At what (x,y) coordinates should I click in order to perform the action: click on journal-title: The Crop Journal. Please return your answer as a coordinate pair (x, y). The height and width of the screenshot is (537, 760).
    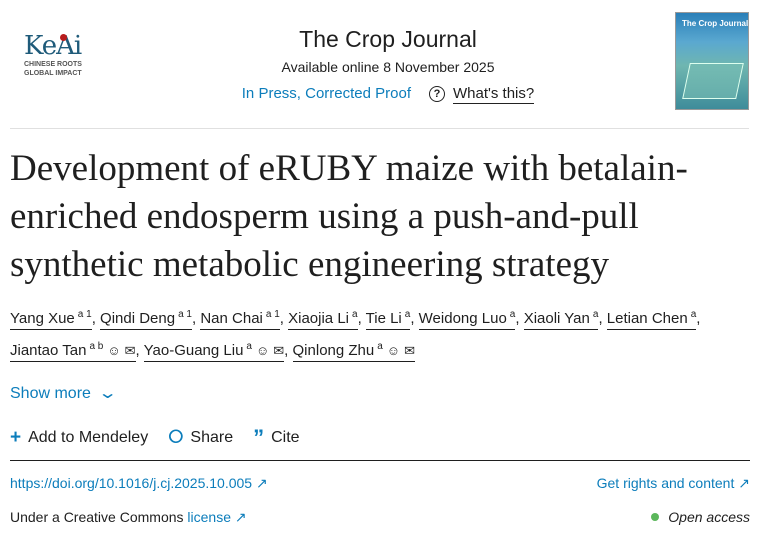
    Looking at the image, I should click on (388, 39).